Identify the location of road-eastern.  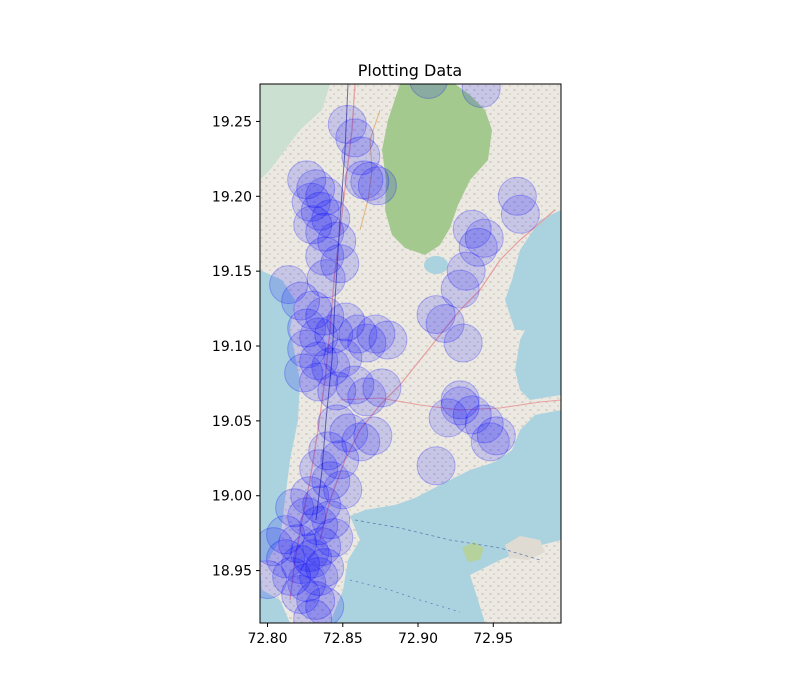
(437, 375).